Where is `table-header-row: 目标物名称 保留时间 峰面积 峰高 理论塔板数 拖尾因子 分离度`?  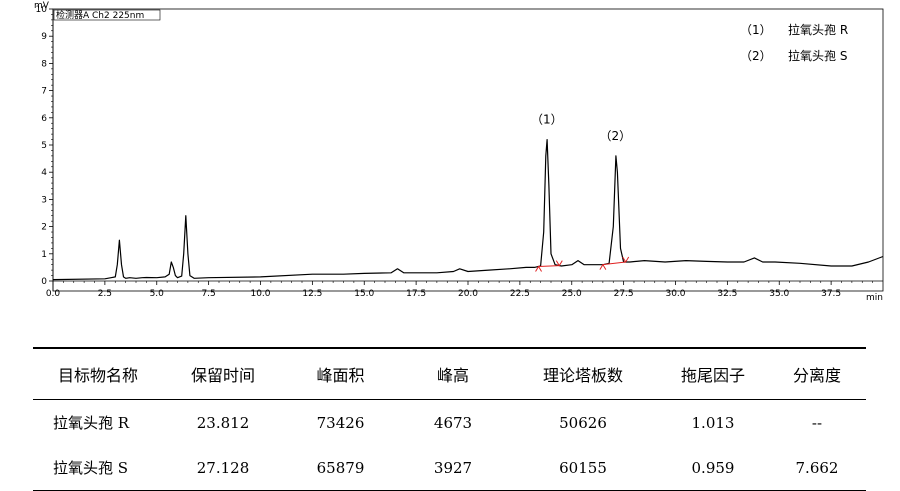 table-header-row: 目标物名称 保留时间 峰面积 峰高 理论塔板数 拖尾因子 分离度 is located at coordinates (449, 373).